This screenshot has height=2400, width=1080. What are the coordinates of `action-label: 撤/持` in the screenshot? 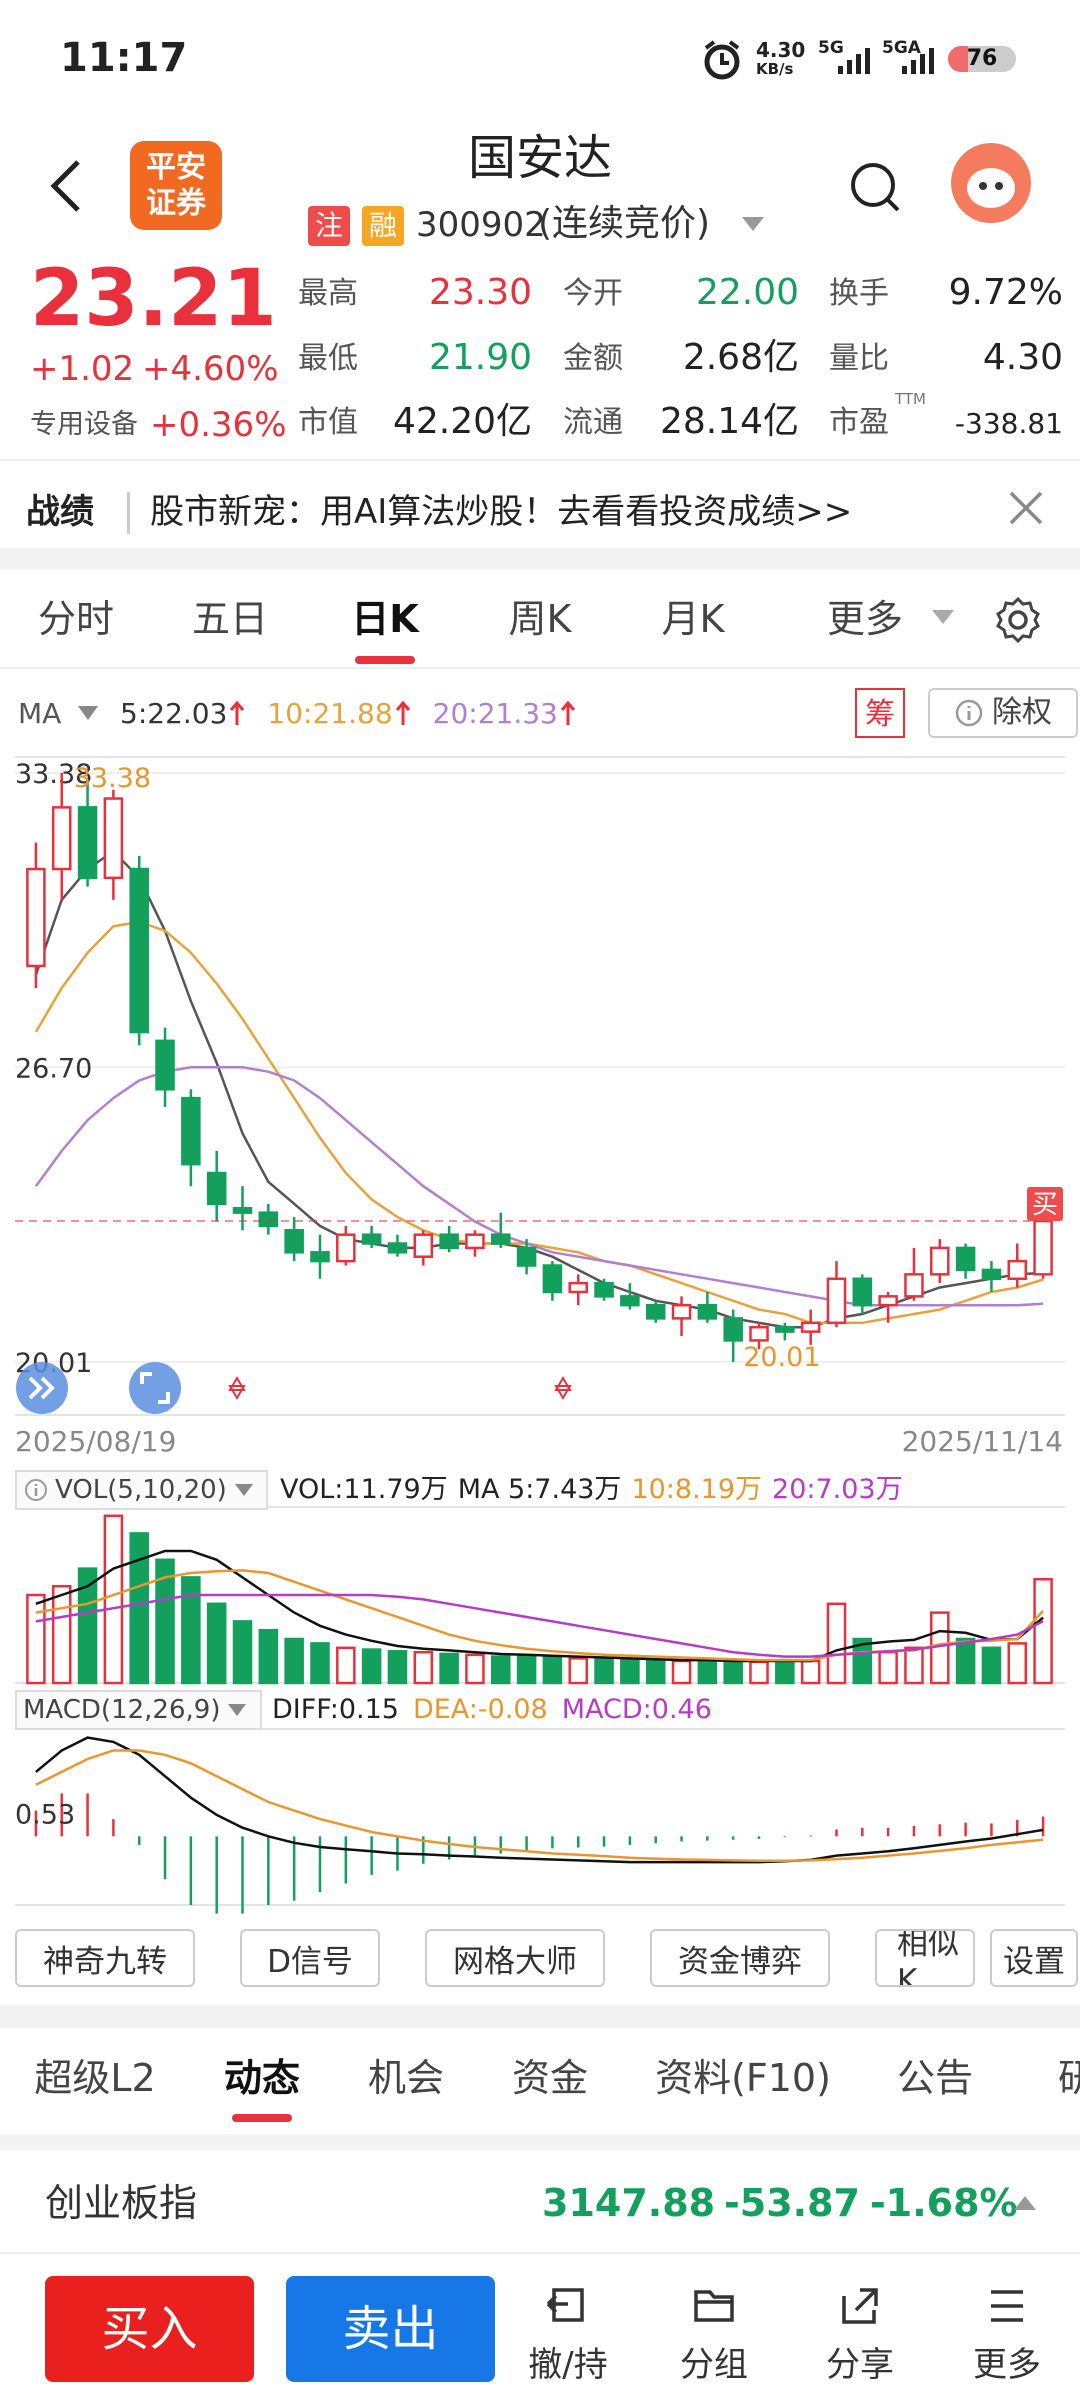 It's located at (568, 2365).